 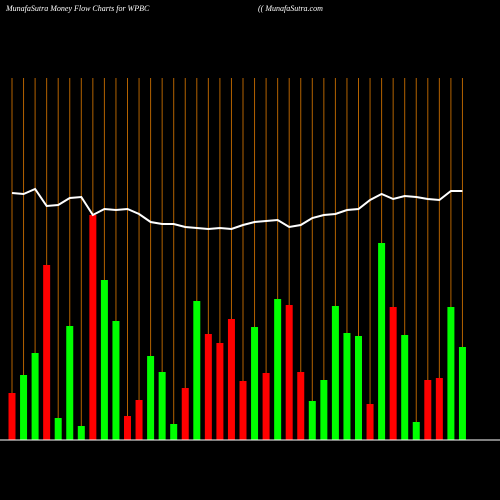 What do you see at coordinates (290, 8) in the screenshot?
I see `chart-subtitle: (( MunafaSutra.com` at bounding box center [290, 8].